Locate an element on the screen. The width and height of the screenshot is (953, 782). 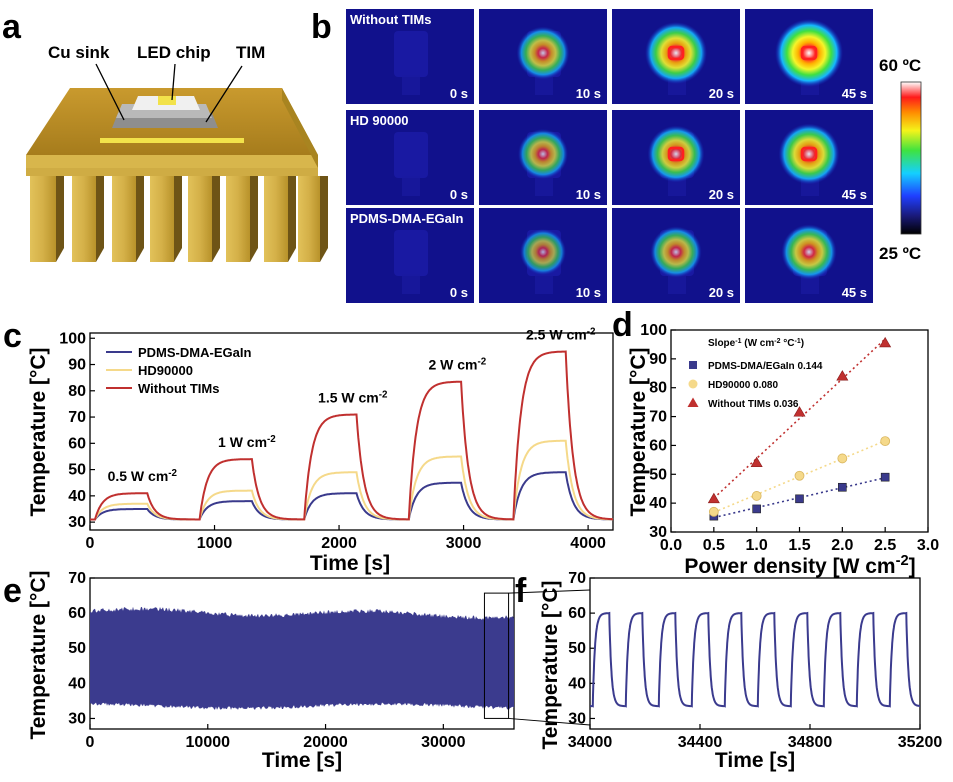
led-chip is located at coordinates (167, 100).